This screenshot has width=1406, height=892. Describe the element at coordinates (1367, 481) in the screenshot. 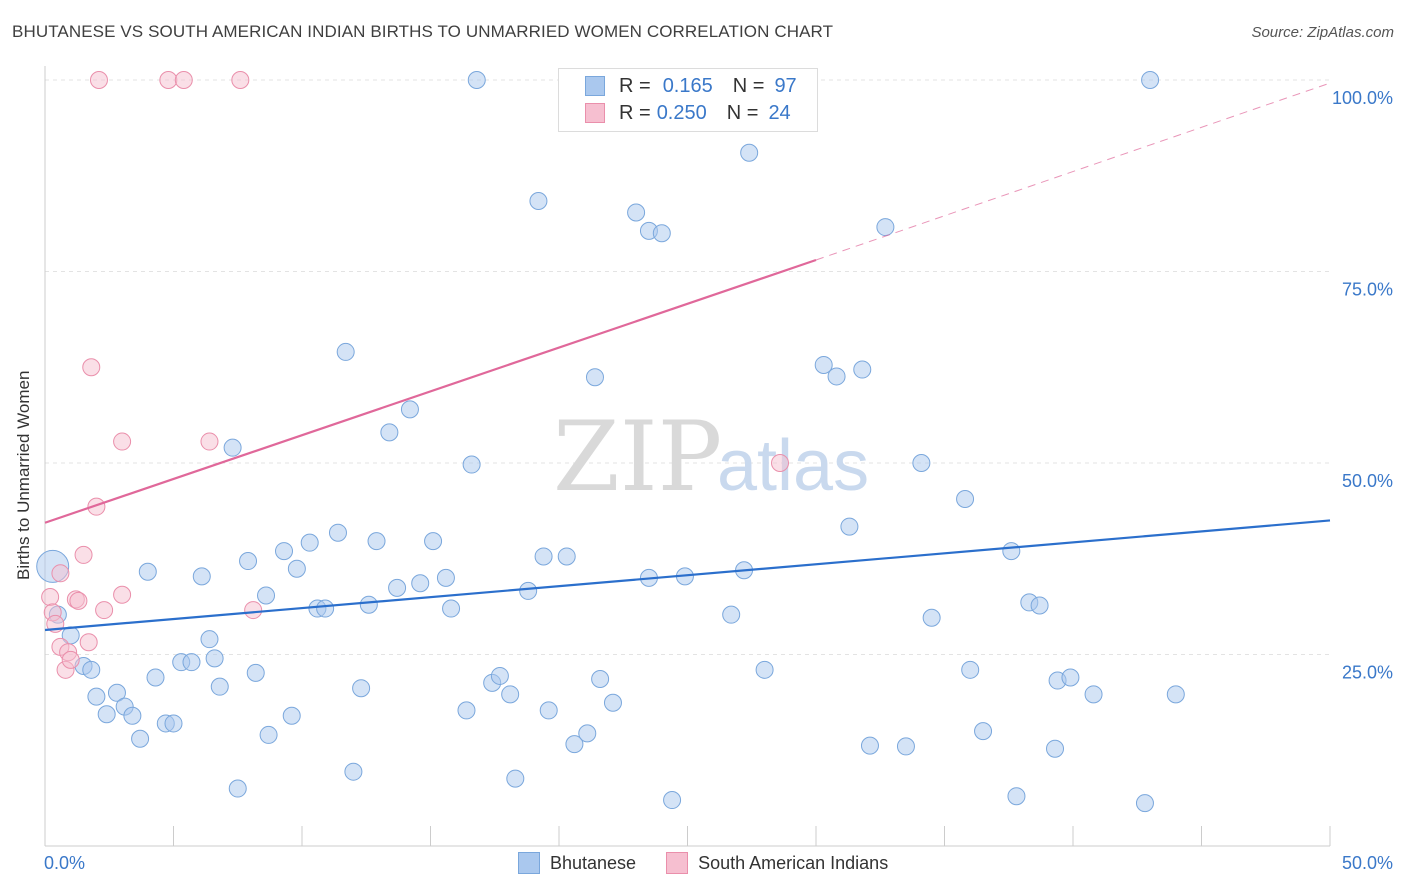

I see `y-tick-label: 50.0%` at that location.